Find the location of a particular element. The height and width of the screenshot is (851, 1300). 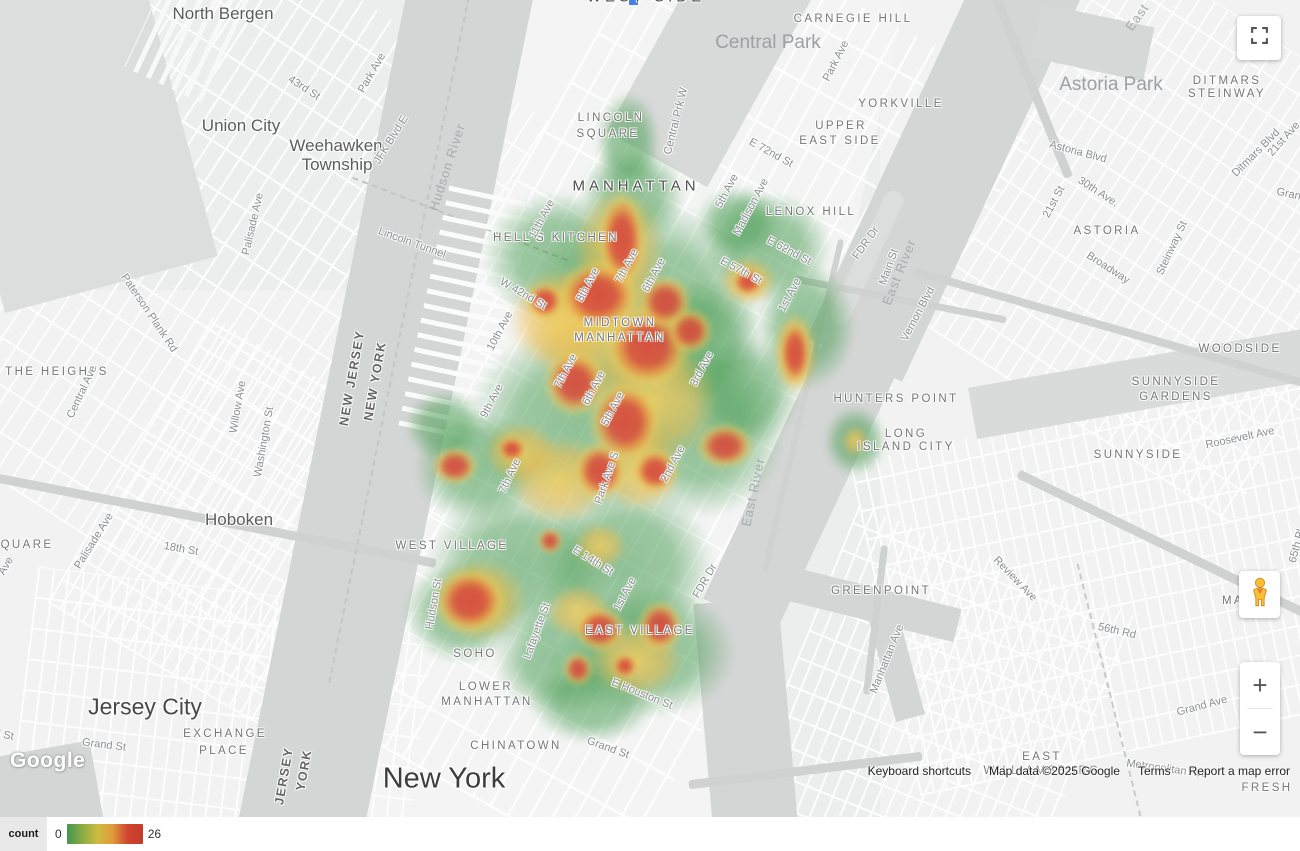

map-label: YORKVILLE is located at coordinates (901, 104).